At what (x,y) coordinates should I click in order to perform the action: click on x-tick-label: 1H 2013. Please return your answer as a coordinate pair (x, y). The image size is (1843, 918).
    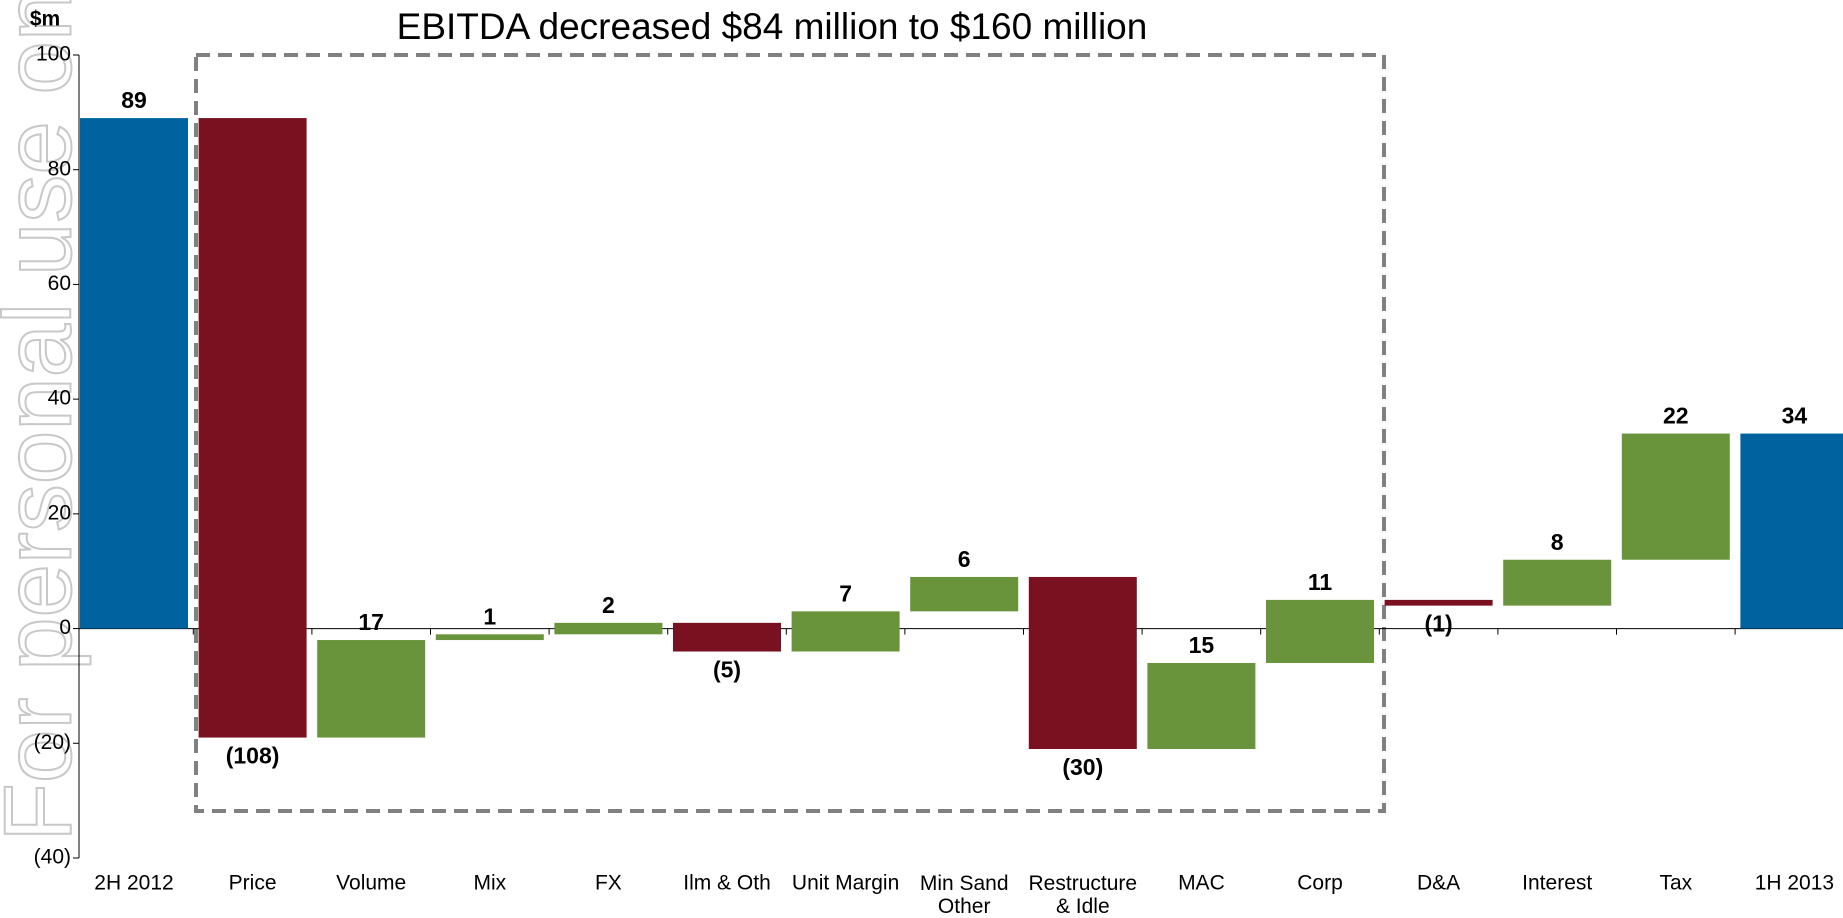
    Looking at the image, I should click on (1794, 883).